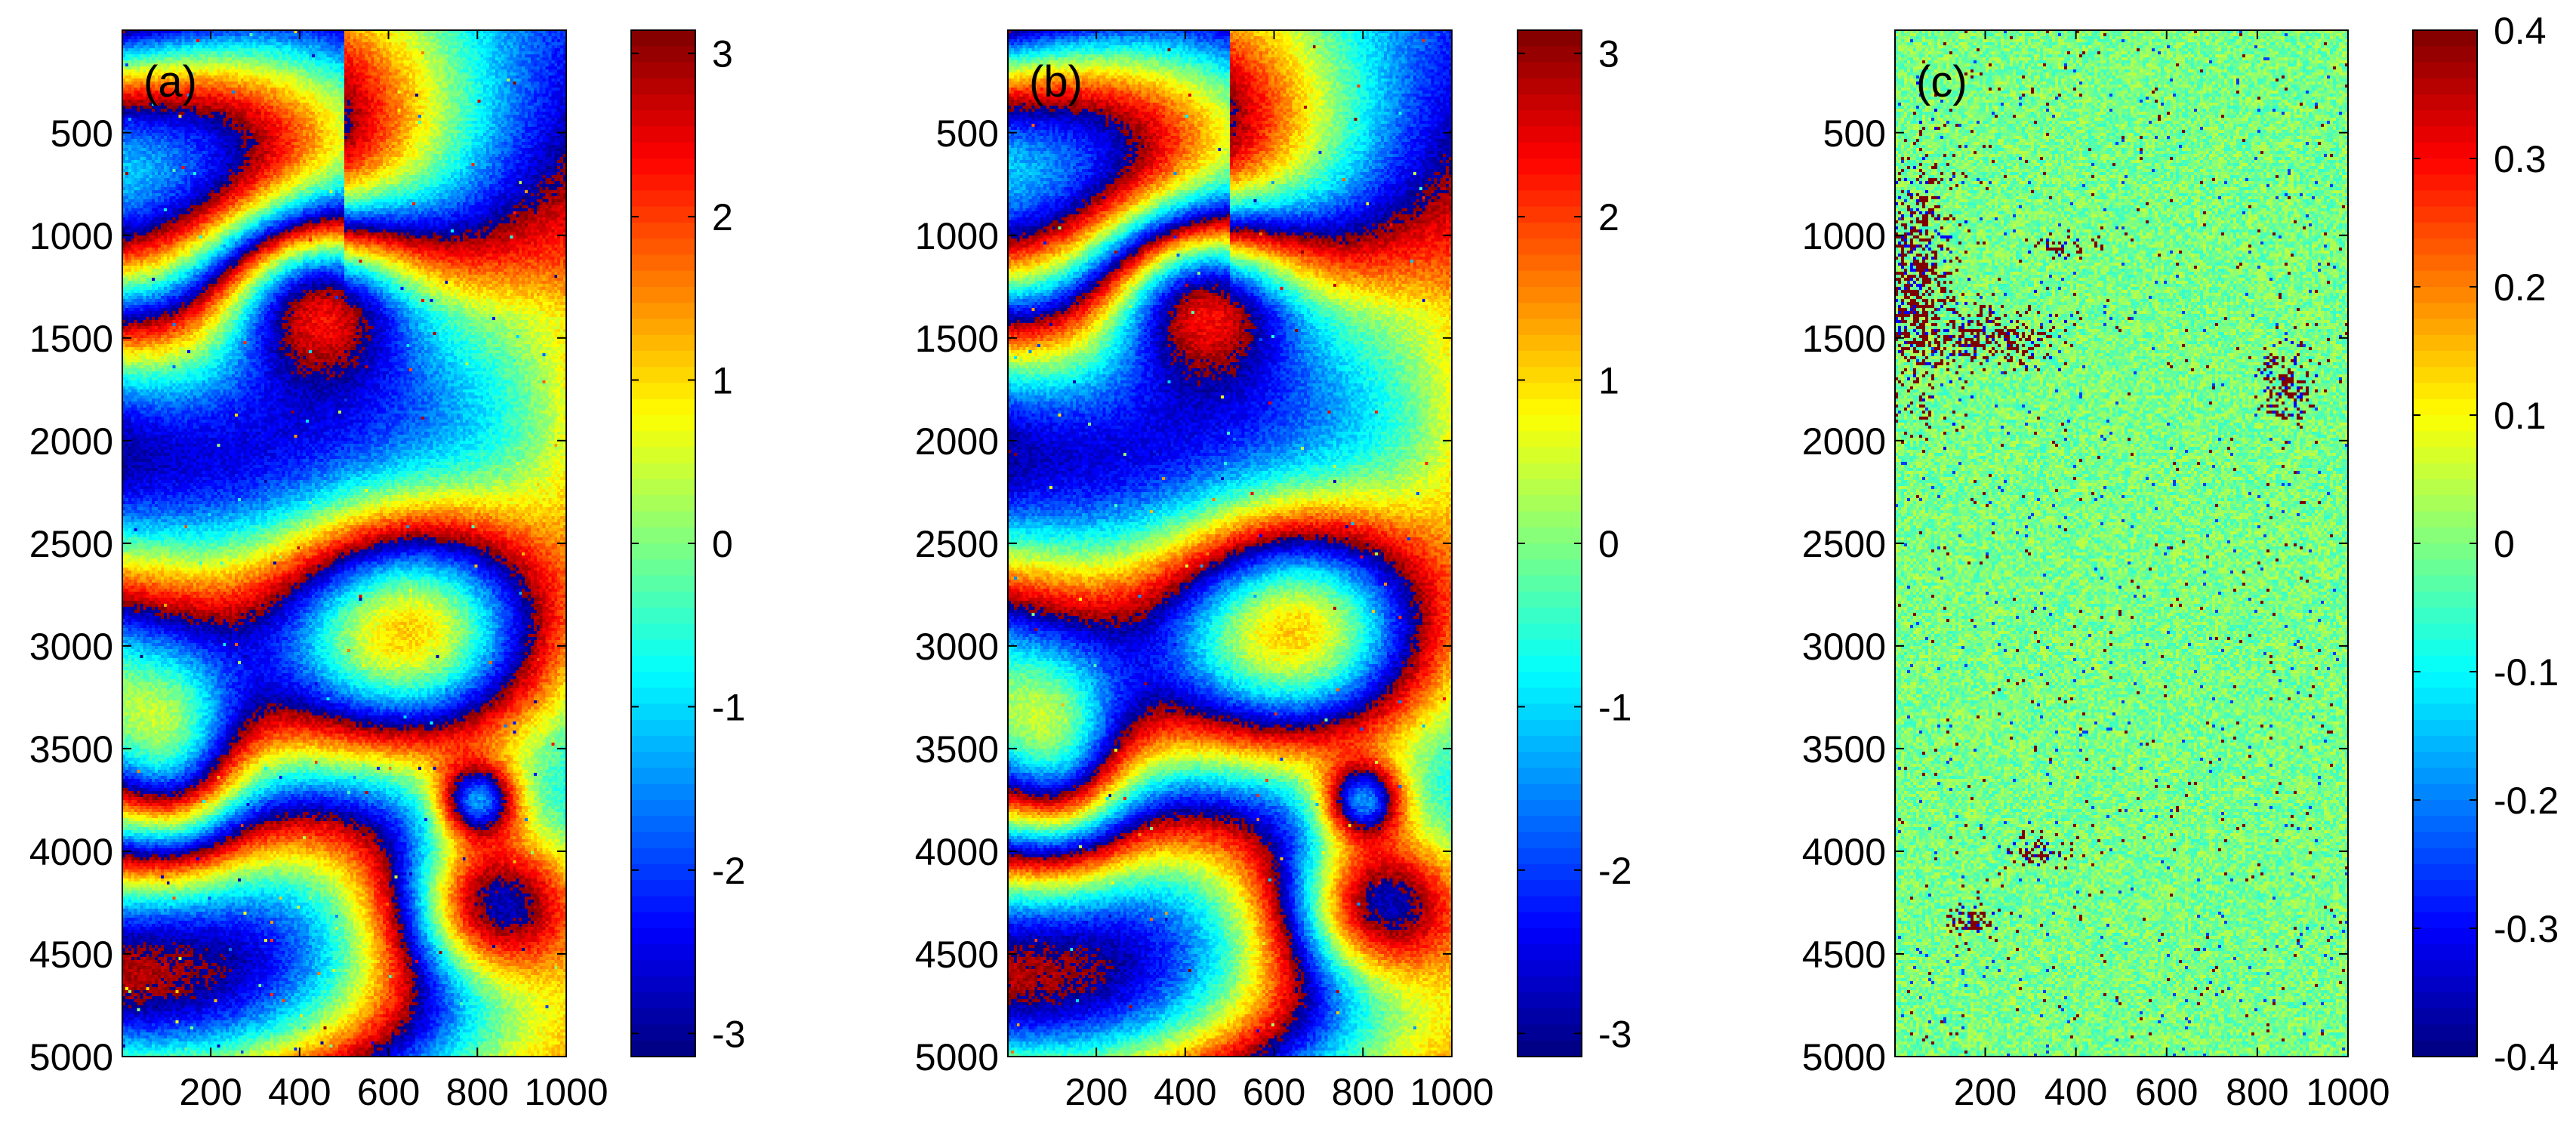 Image resolution: width=2576 pixels, height=1126 pixels. What do you see at coordinates (722, 544) in the screenshot?
I see `colorbar-tick-label: 0` at bounding box center [722, 544].